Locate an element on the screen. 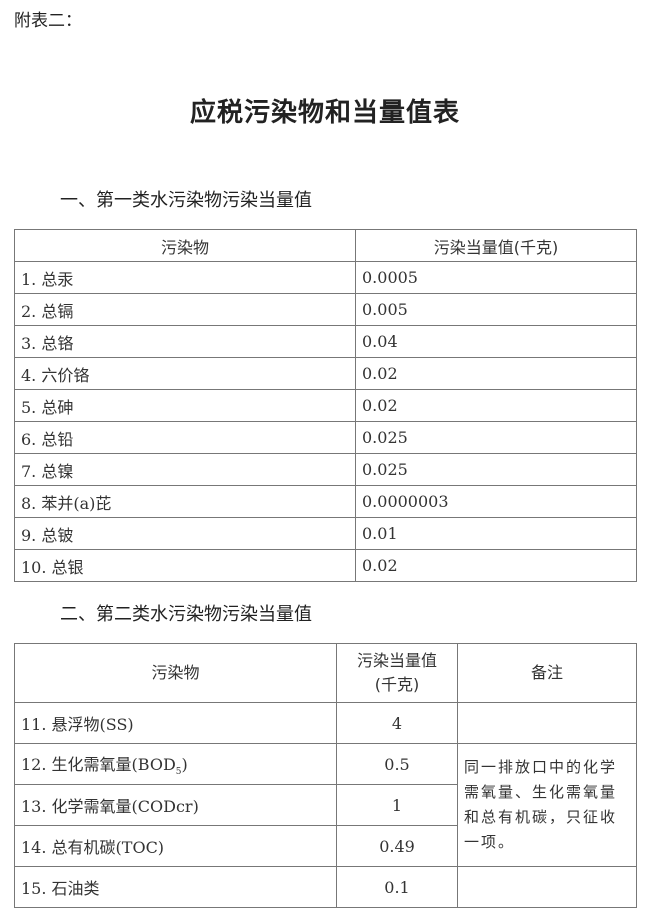 This screenshot has height=923, width=650. table-row: 15. 石油类 0.1 is located at coordinates (325, 887).